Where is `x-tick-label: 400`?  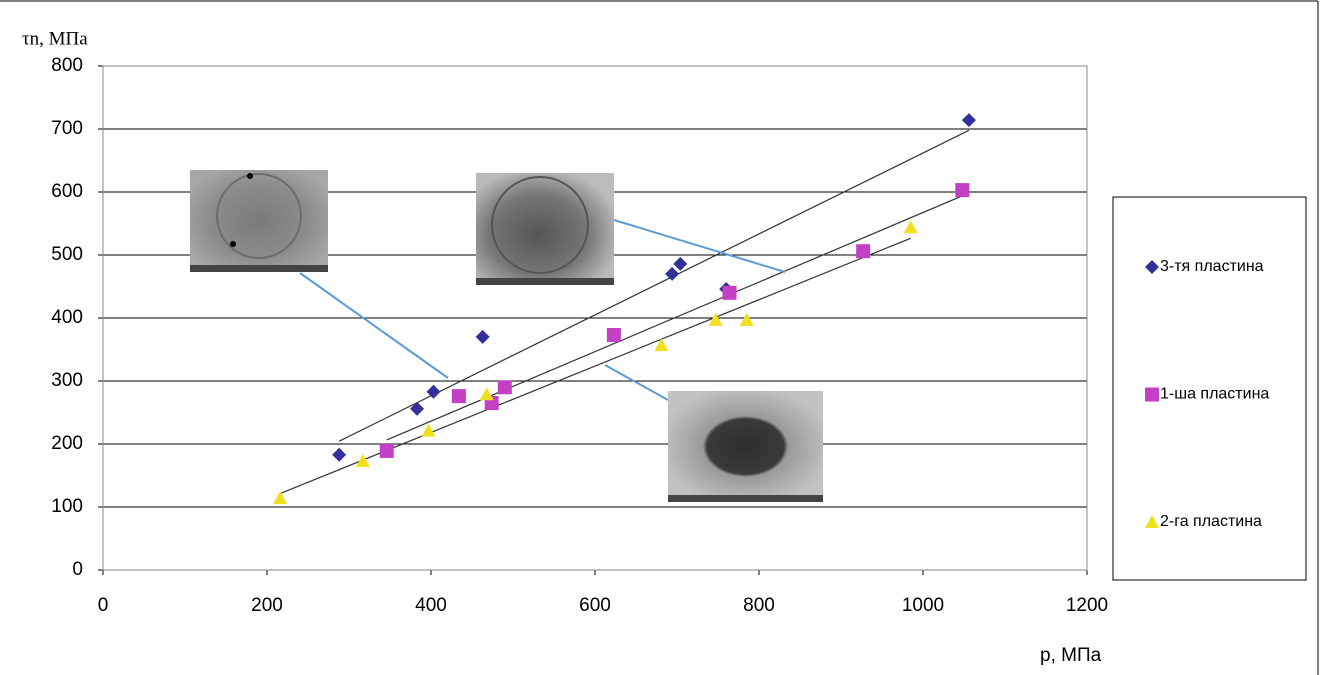 x-tick-label: 400 is located at coordinates (431, 605).